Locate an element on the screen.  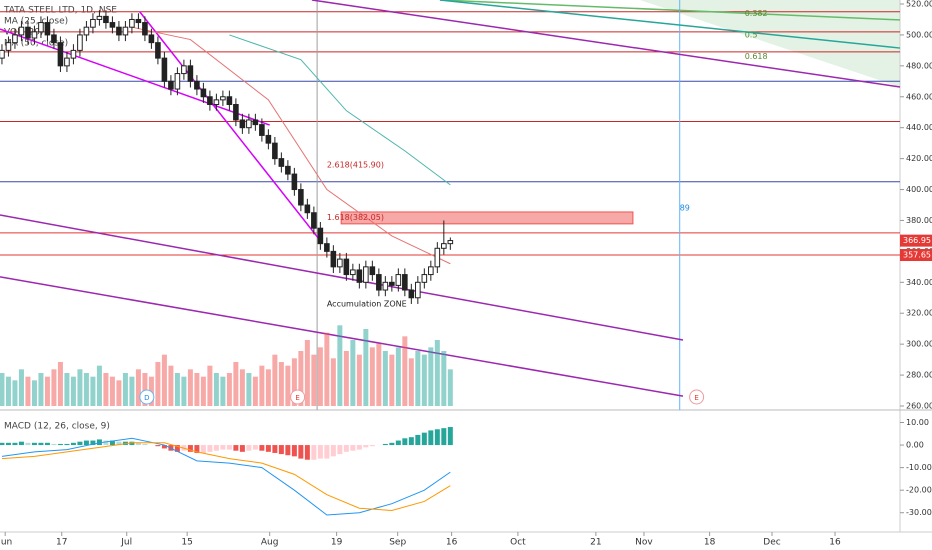
annotation: 2.618(415.90) is located at coordinates (355, 164).